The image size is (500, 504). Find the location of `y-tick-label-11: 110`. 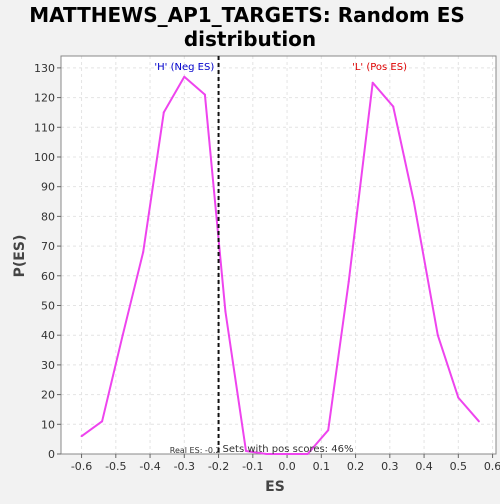

y-tick-label-11: 110 is located at coordinates (44, 127).